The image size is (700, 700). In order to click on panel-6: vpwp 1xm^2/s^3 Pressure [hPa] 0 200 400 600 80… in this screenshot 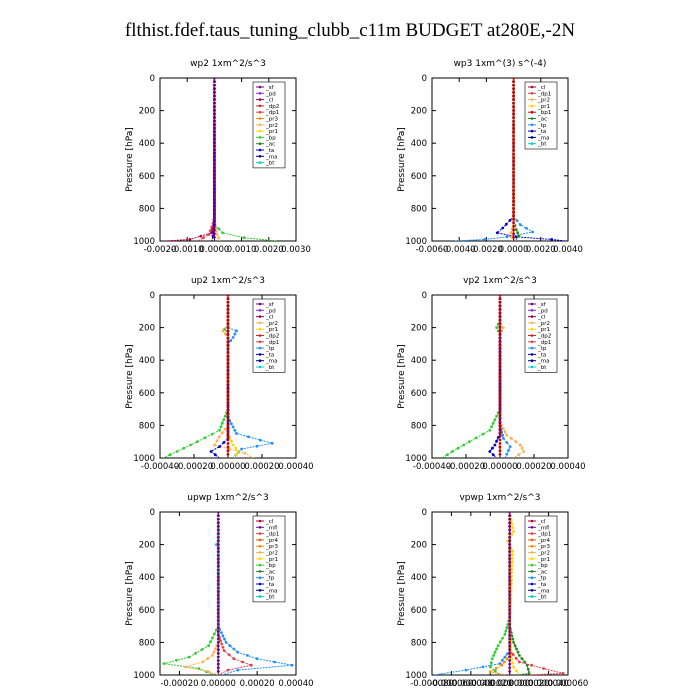, I will do `click(492, 591)`.